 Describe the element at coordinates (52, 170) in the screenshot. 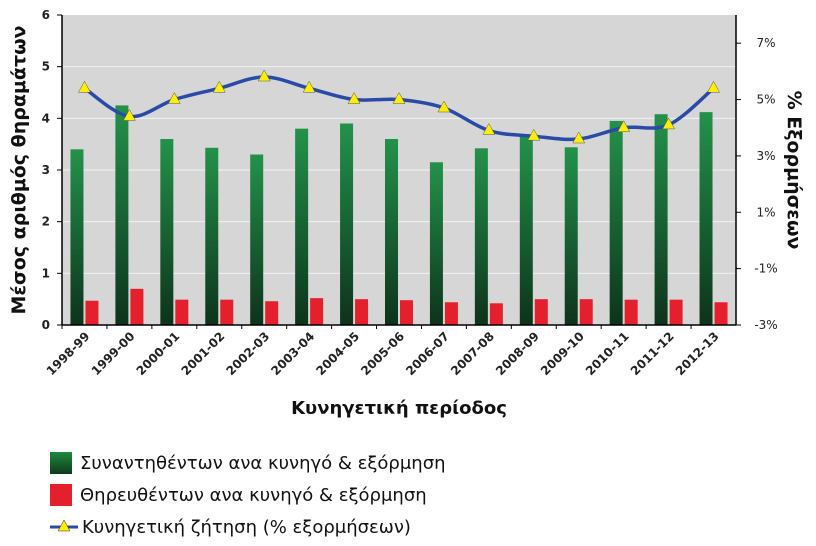

I see `y-axis-ticks: 0 1 2 3 4 5 6` at that location.